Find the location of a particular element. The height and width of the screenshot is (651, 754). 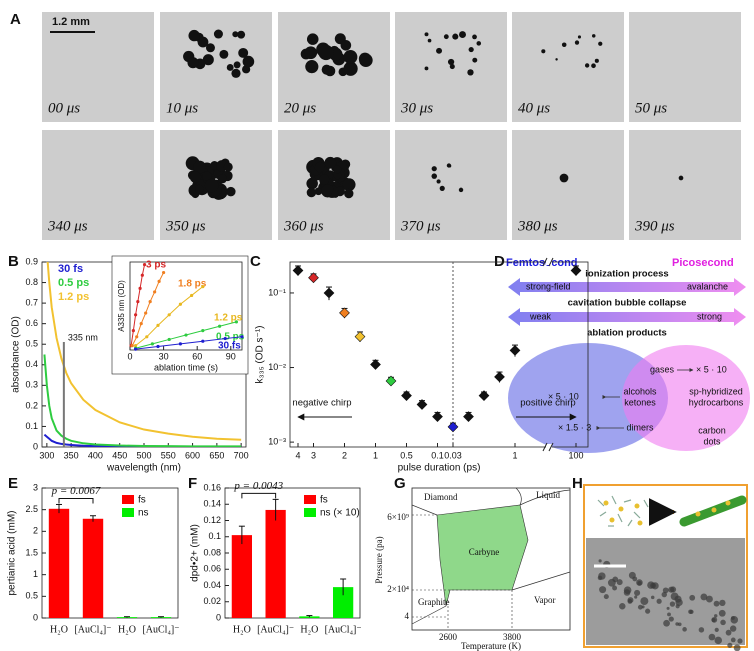

legend-swatch is located at coordinates (310, 512).